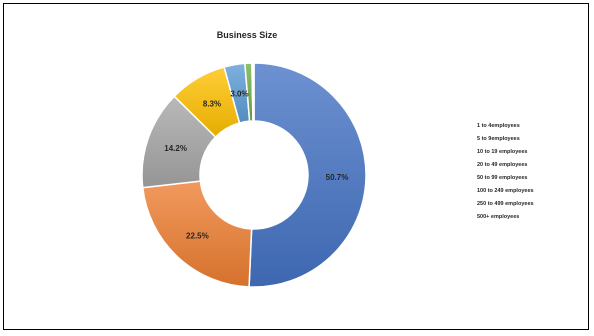 The width and height of the screenshot is (594, 336). Describe the element at coordinates (239, 93) in the screenshot. I see `data-label-5: 3.0%` at that location.